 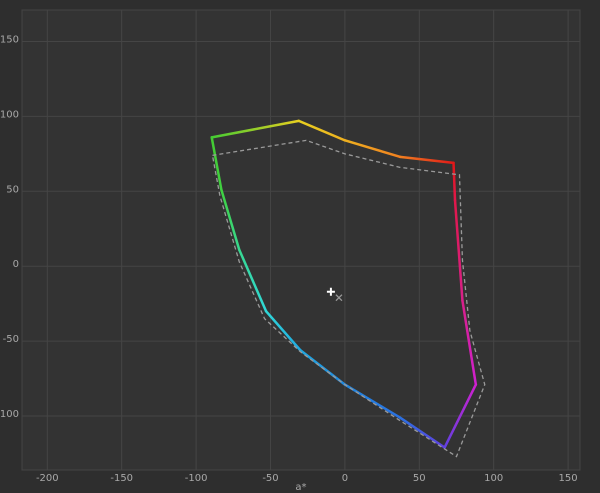 I want to click on x-tick-label: -50, so click(x=270, y=478).